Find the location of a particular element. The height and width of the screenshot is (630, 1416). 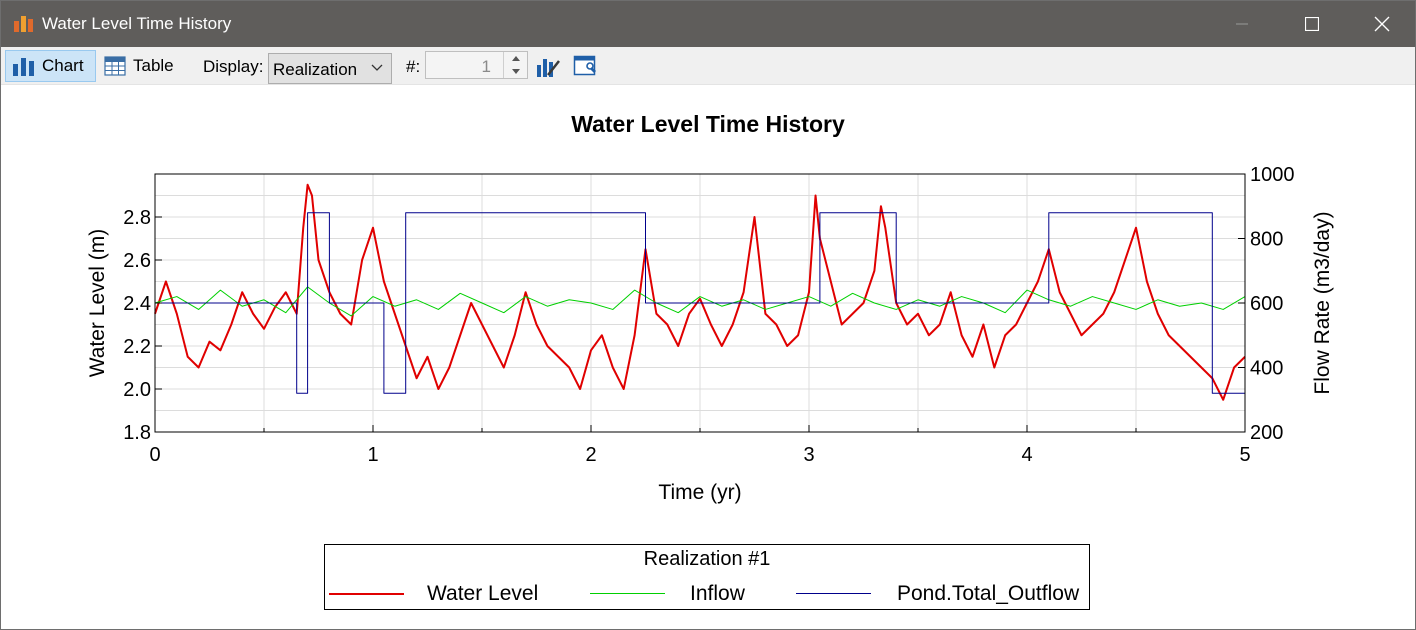

window-title: Water Level Time History is located at coordinates (137, 23).